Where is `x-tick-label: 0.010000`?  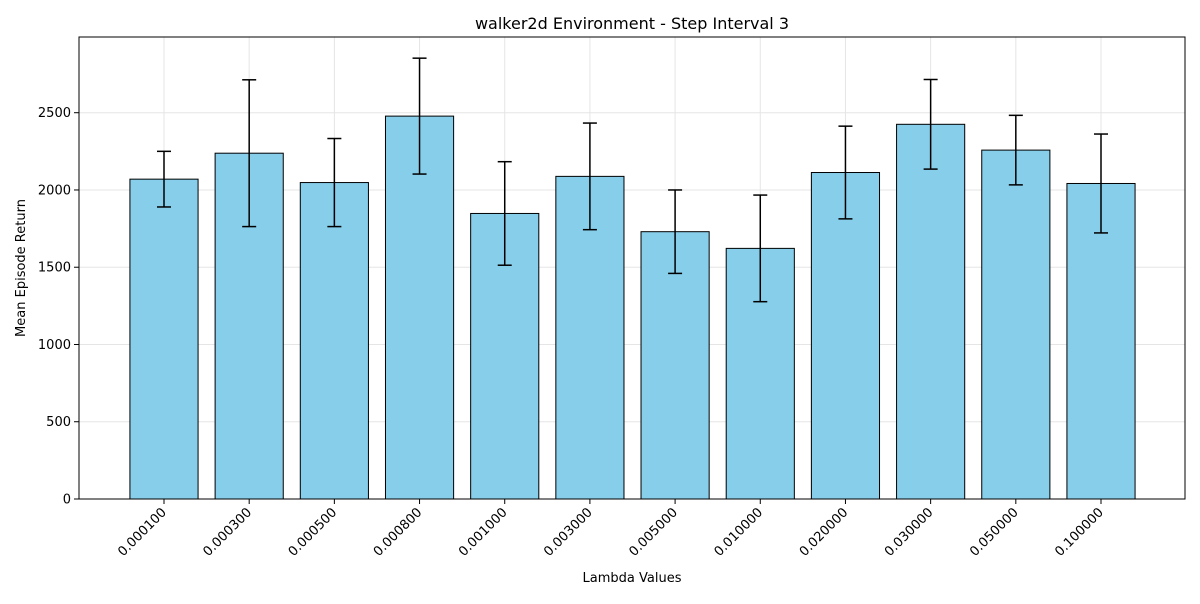
x-tick-label: 0.010000 is located at coordinates (739, 532).